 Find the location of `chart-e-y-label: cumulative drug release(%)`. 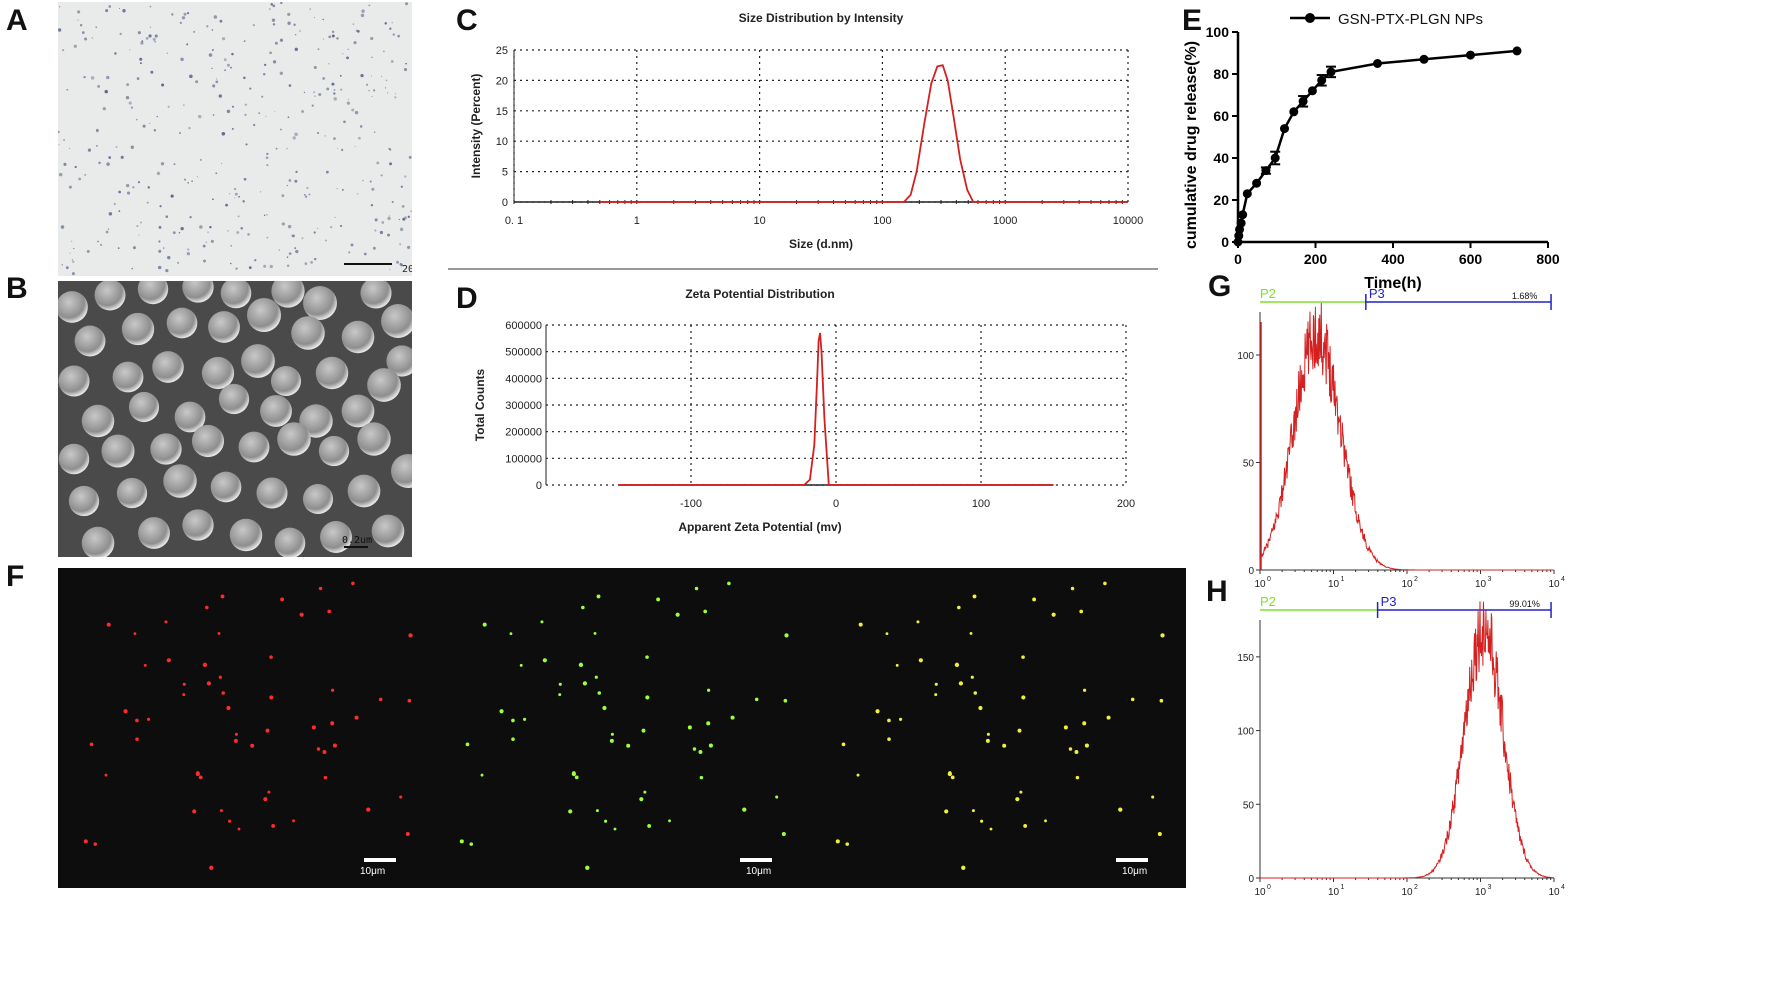

chart-e-y-label: cumulative drug release(%) is located at coordinates (1191, 145).